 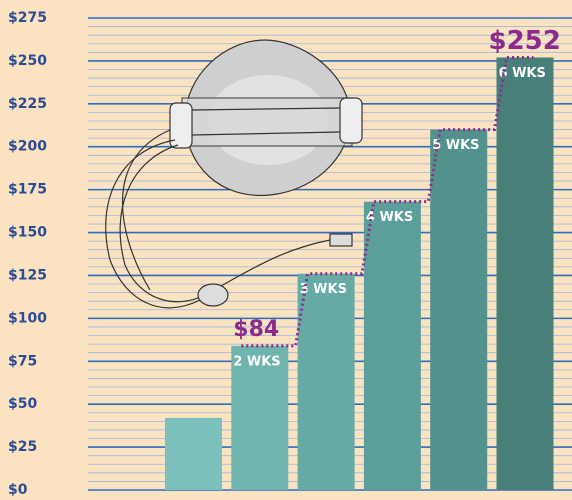 What do you see at coordinates (27, 233) in the screenshot?
I see `y-tick-label: $150` at bounding box center [27, 233].